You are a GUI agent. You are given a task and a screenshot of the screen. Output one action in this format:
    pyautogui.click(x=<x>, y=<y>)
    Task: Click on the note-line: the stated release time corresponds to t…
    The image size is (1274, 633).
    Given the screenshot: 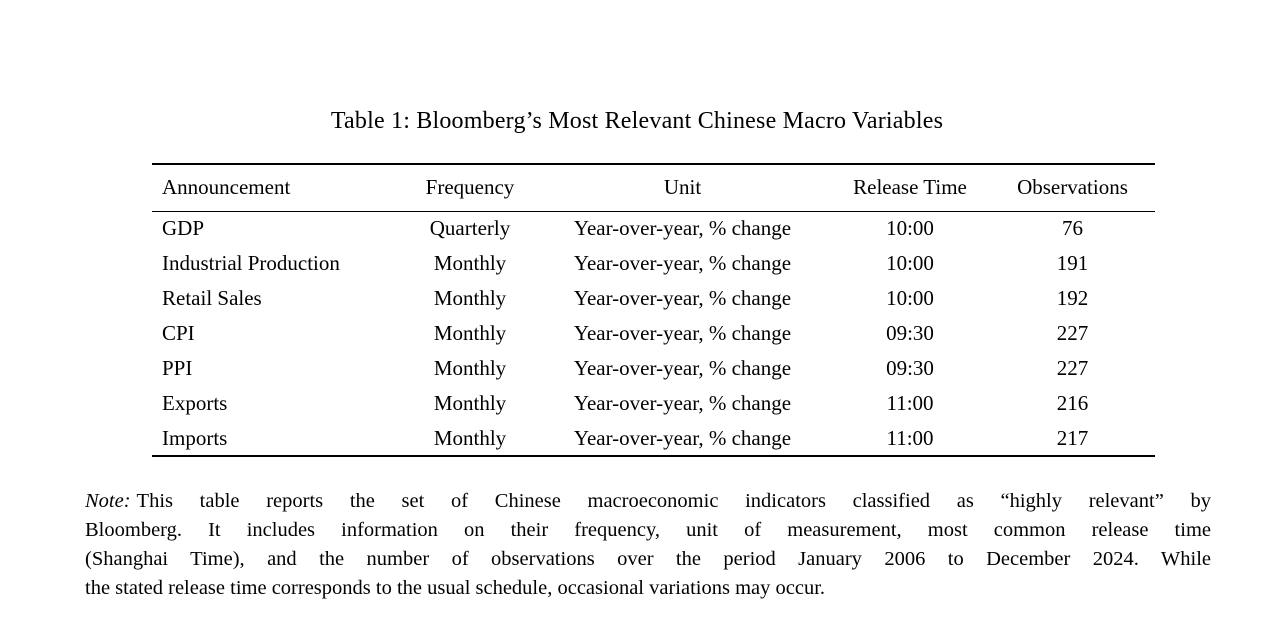 What is the action you would take?
    pyautogui.click(x=455, y=588)
    